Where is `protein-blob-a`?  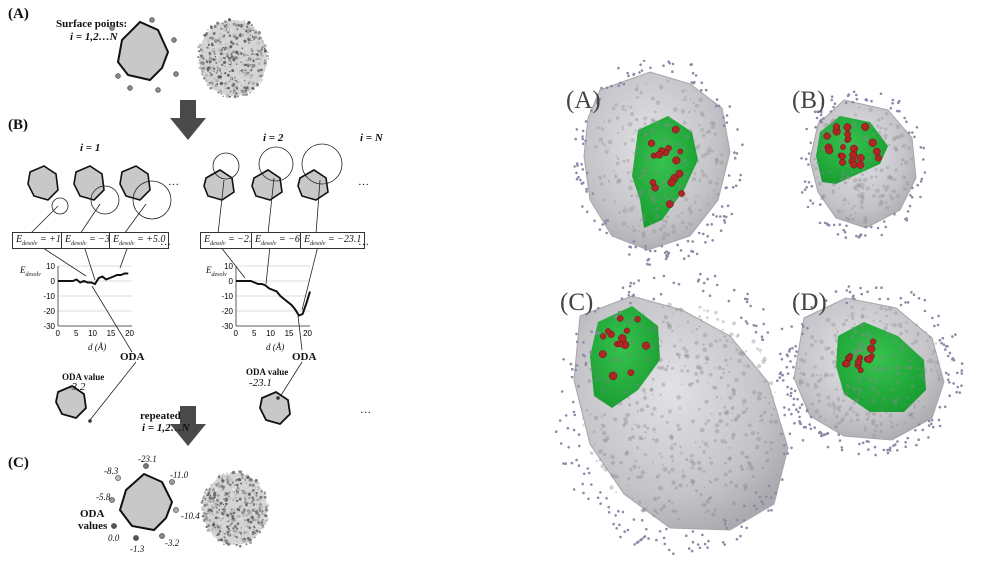 protein-blob-a is located at coordinates (143, 51).